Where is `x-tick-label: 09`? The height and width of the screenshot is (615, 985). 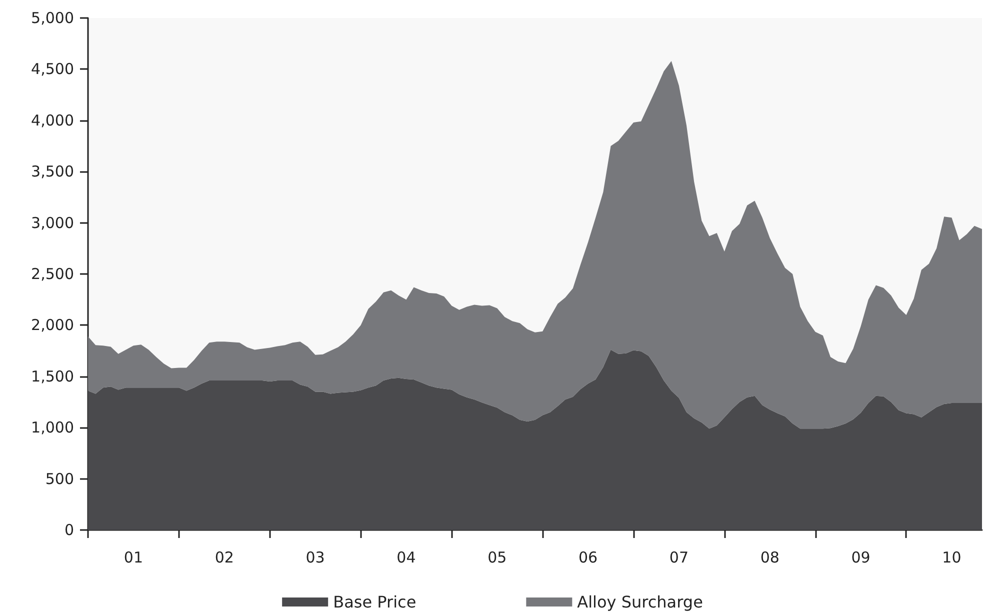 x-tick-label: 09 is located at coordinates (860, 557).